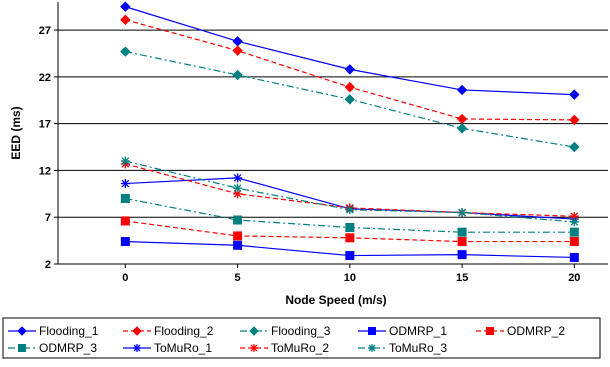  Describe the element at coordinates (45, 78) in the screenshot. I see `y-tick-label: 22` at that location.